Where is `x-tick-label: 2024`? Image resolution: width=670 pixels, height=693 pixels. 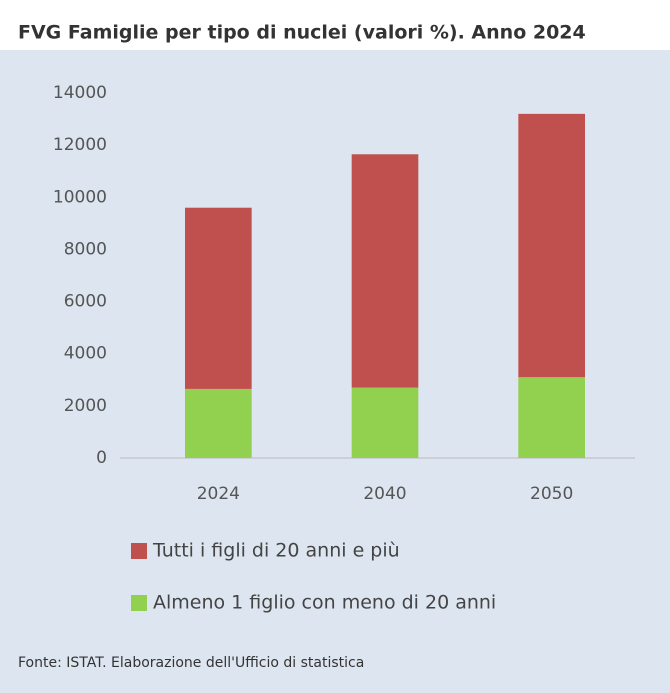
x-tick-label: 2024 is located at coordinates (218, 494).